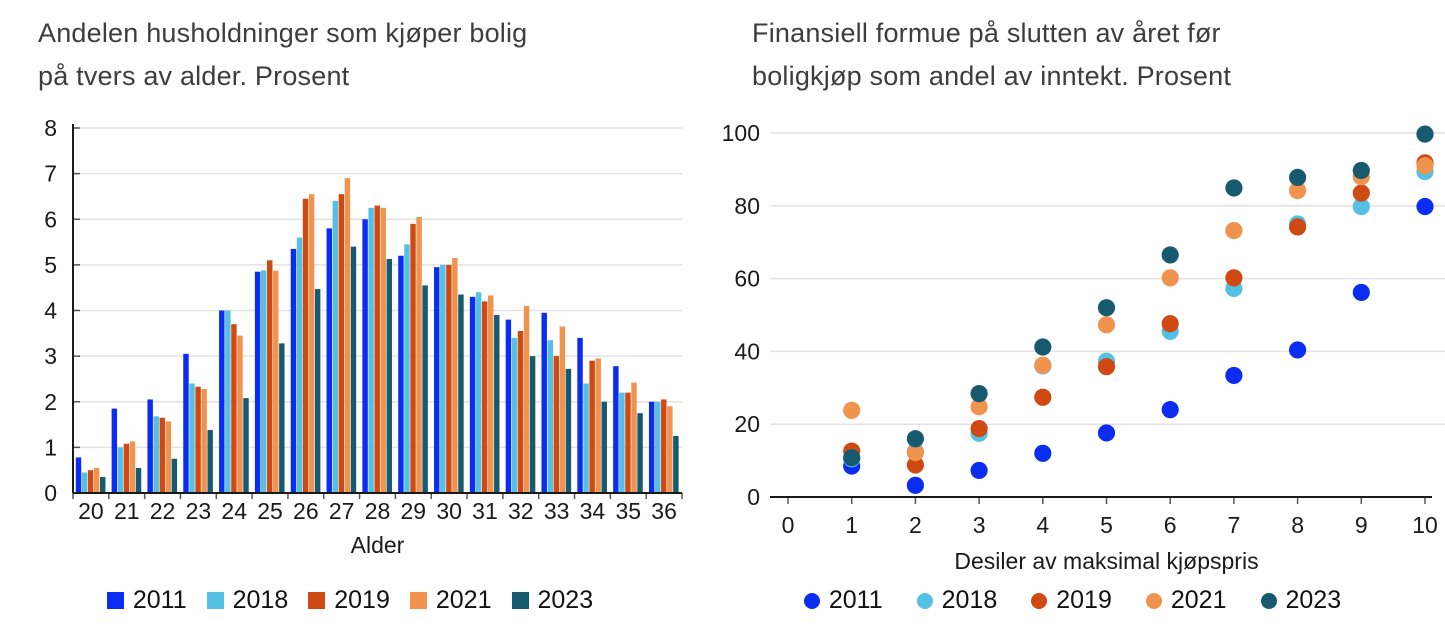 This screenshot has height=632, width=1445. Describe the element at coordinates (50, 174) in the screenshot. I see `y-tick-label: 7` at that location.